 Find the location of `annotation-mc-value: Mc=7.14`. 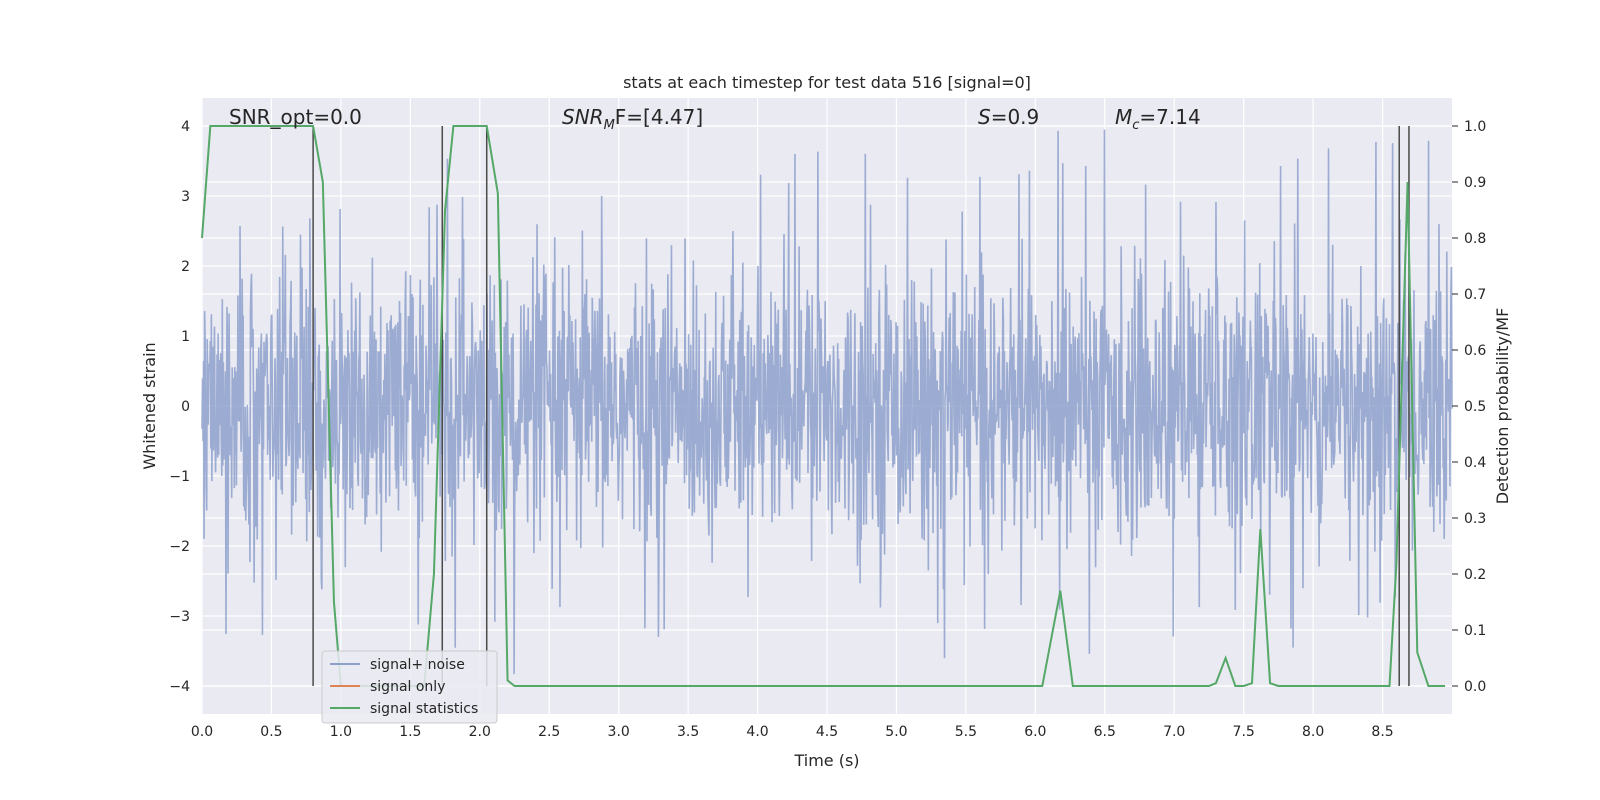

annotation-mc-value: Mc=7.14 is located at coordinates (1158, 119).